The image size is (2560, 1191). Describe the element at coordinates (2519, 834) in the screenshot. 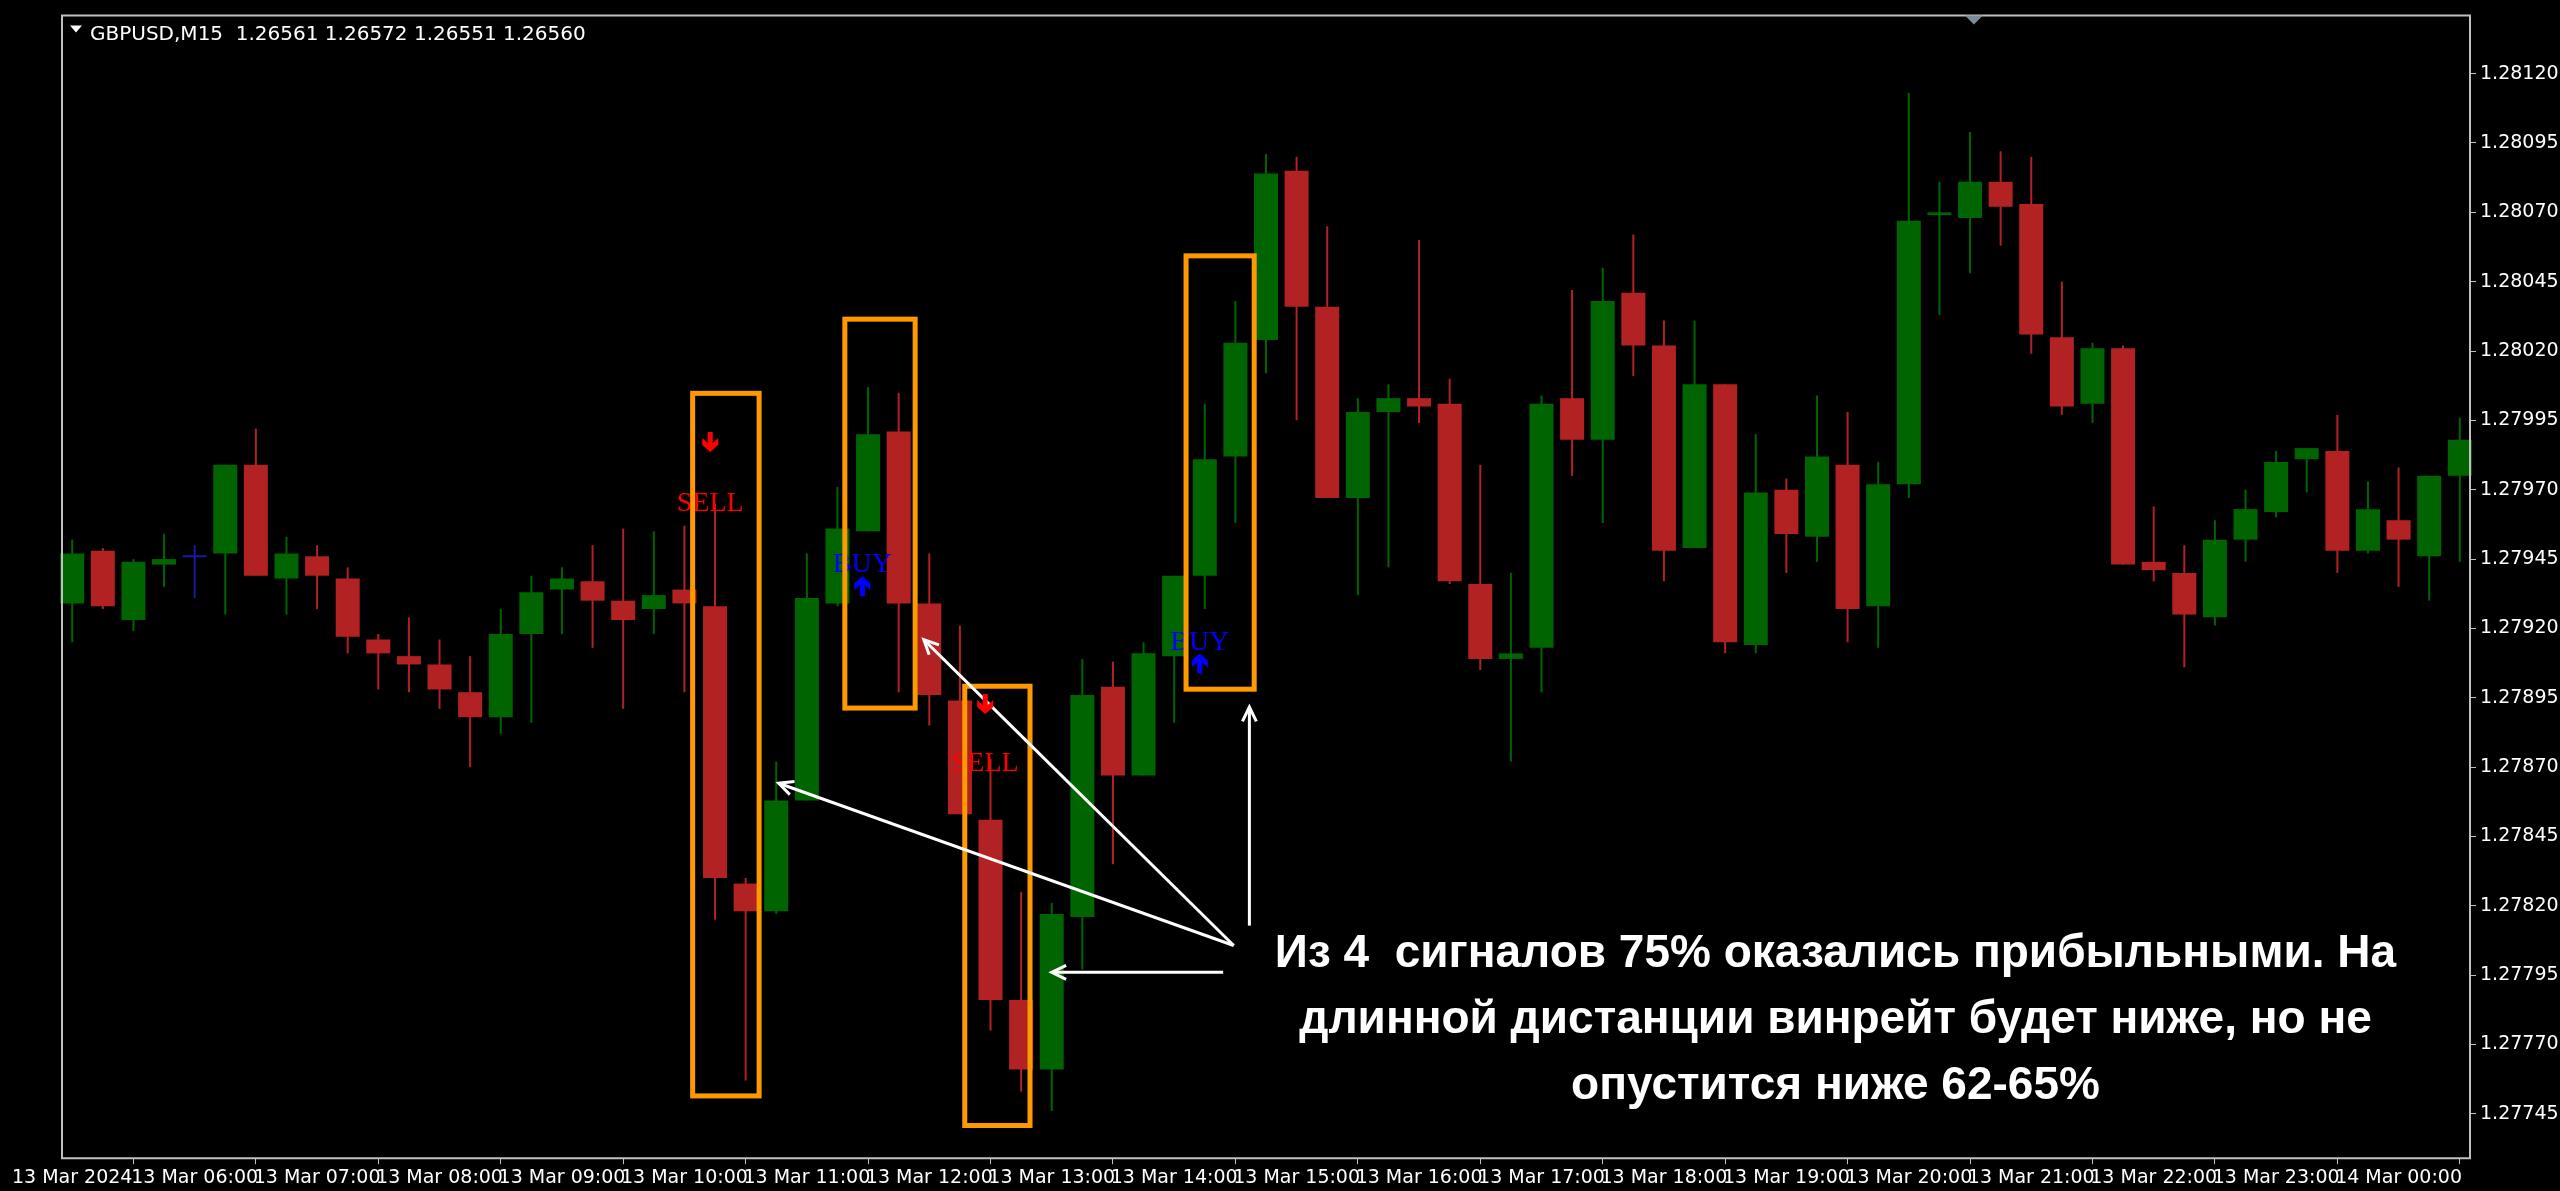

I see `y-tick-label: 1.27845` at that location.